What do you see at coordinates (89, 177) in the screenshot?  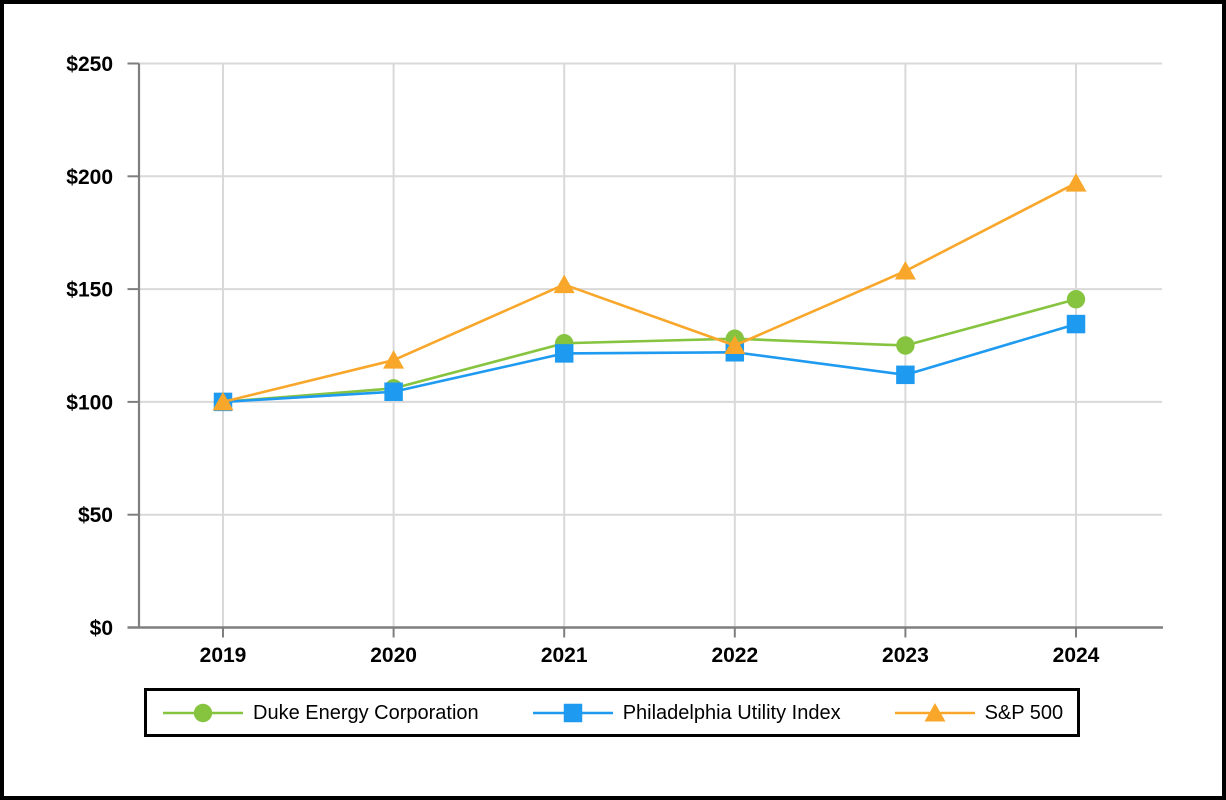 I see `y-axis-tick-label: $200` at bounding box center [89, 177].